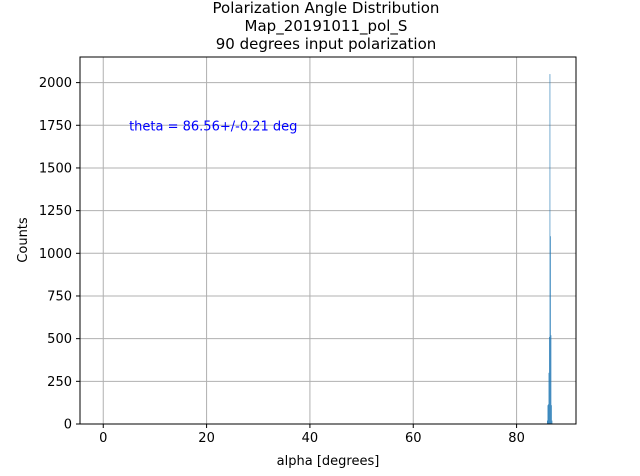 The width and height of the screenshot is (640, 476). Describe the element at coordinates (55, 168) in the screenshot. I see `y-tick-label: 1500` at that location.